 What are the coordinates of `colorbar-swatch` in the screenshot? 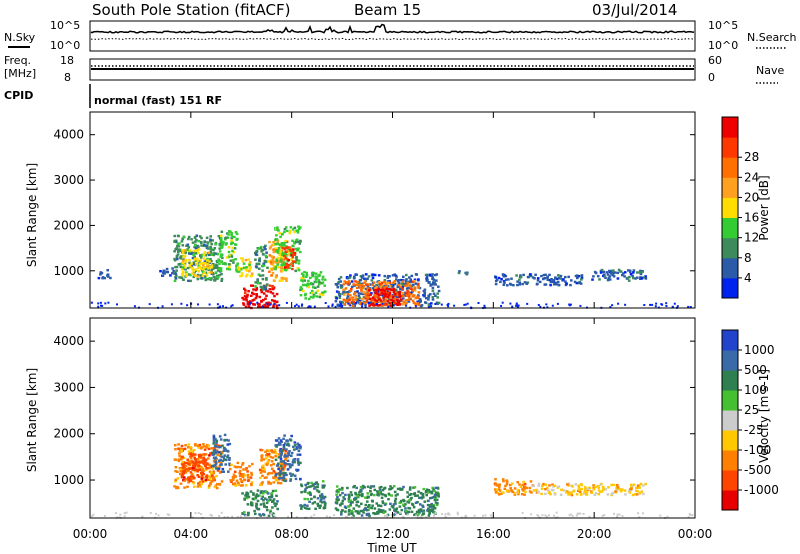 It's located at (730, 500).